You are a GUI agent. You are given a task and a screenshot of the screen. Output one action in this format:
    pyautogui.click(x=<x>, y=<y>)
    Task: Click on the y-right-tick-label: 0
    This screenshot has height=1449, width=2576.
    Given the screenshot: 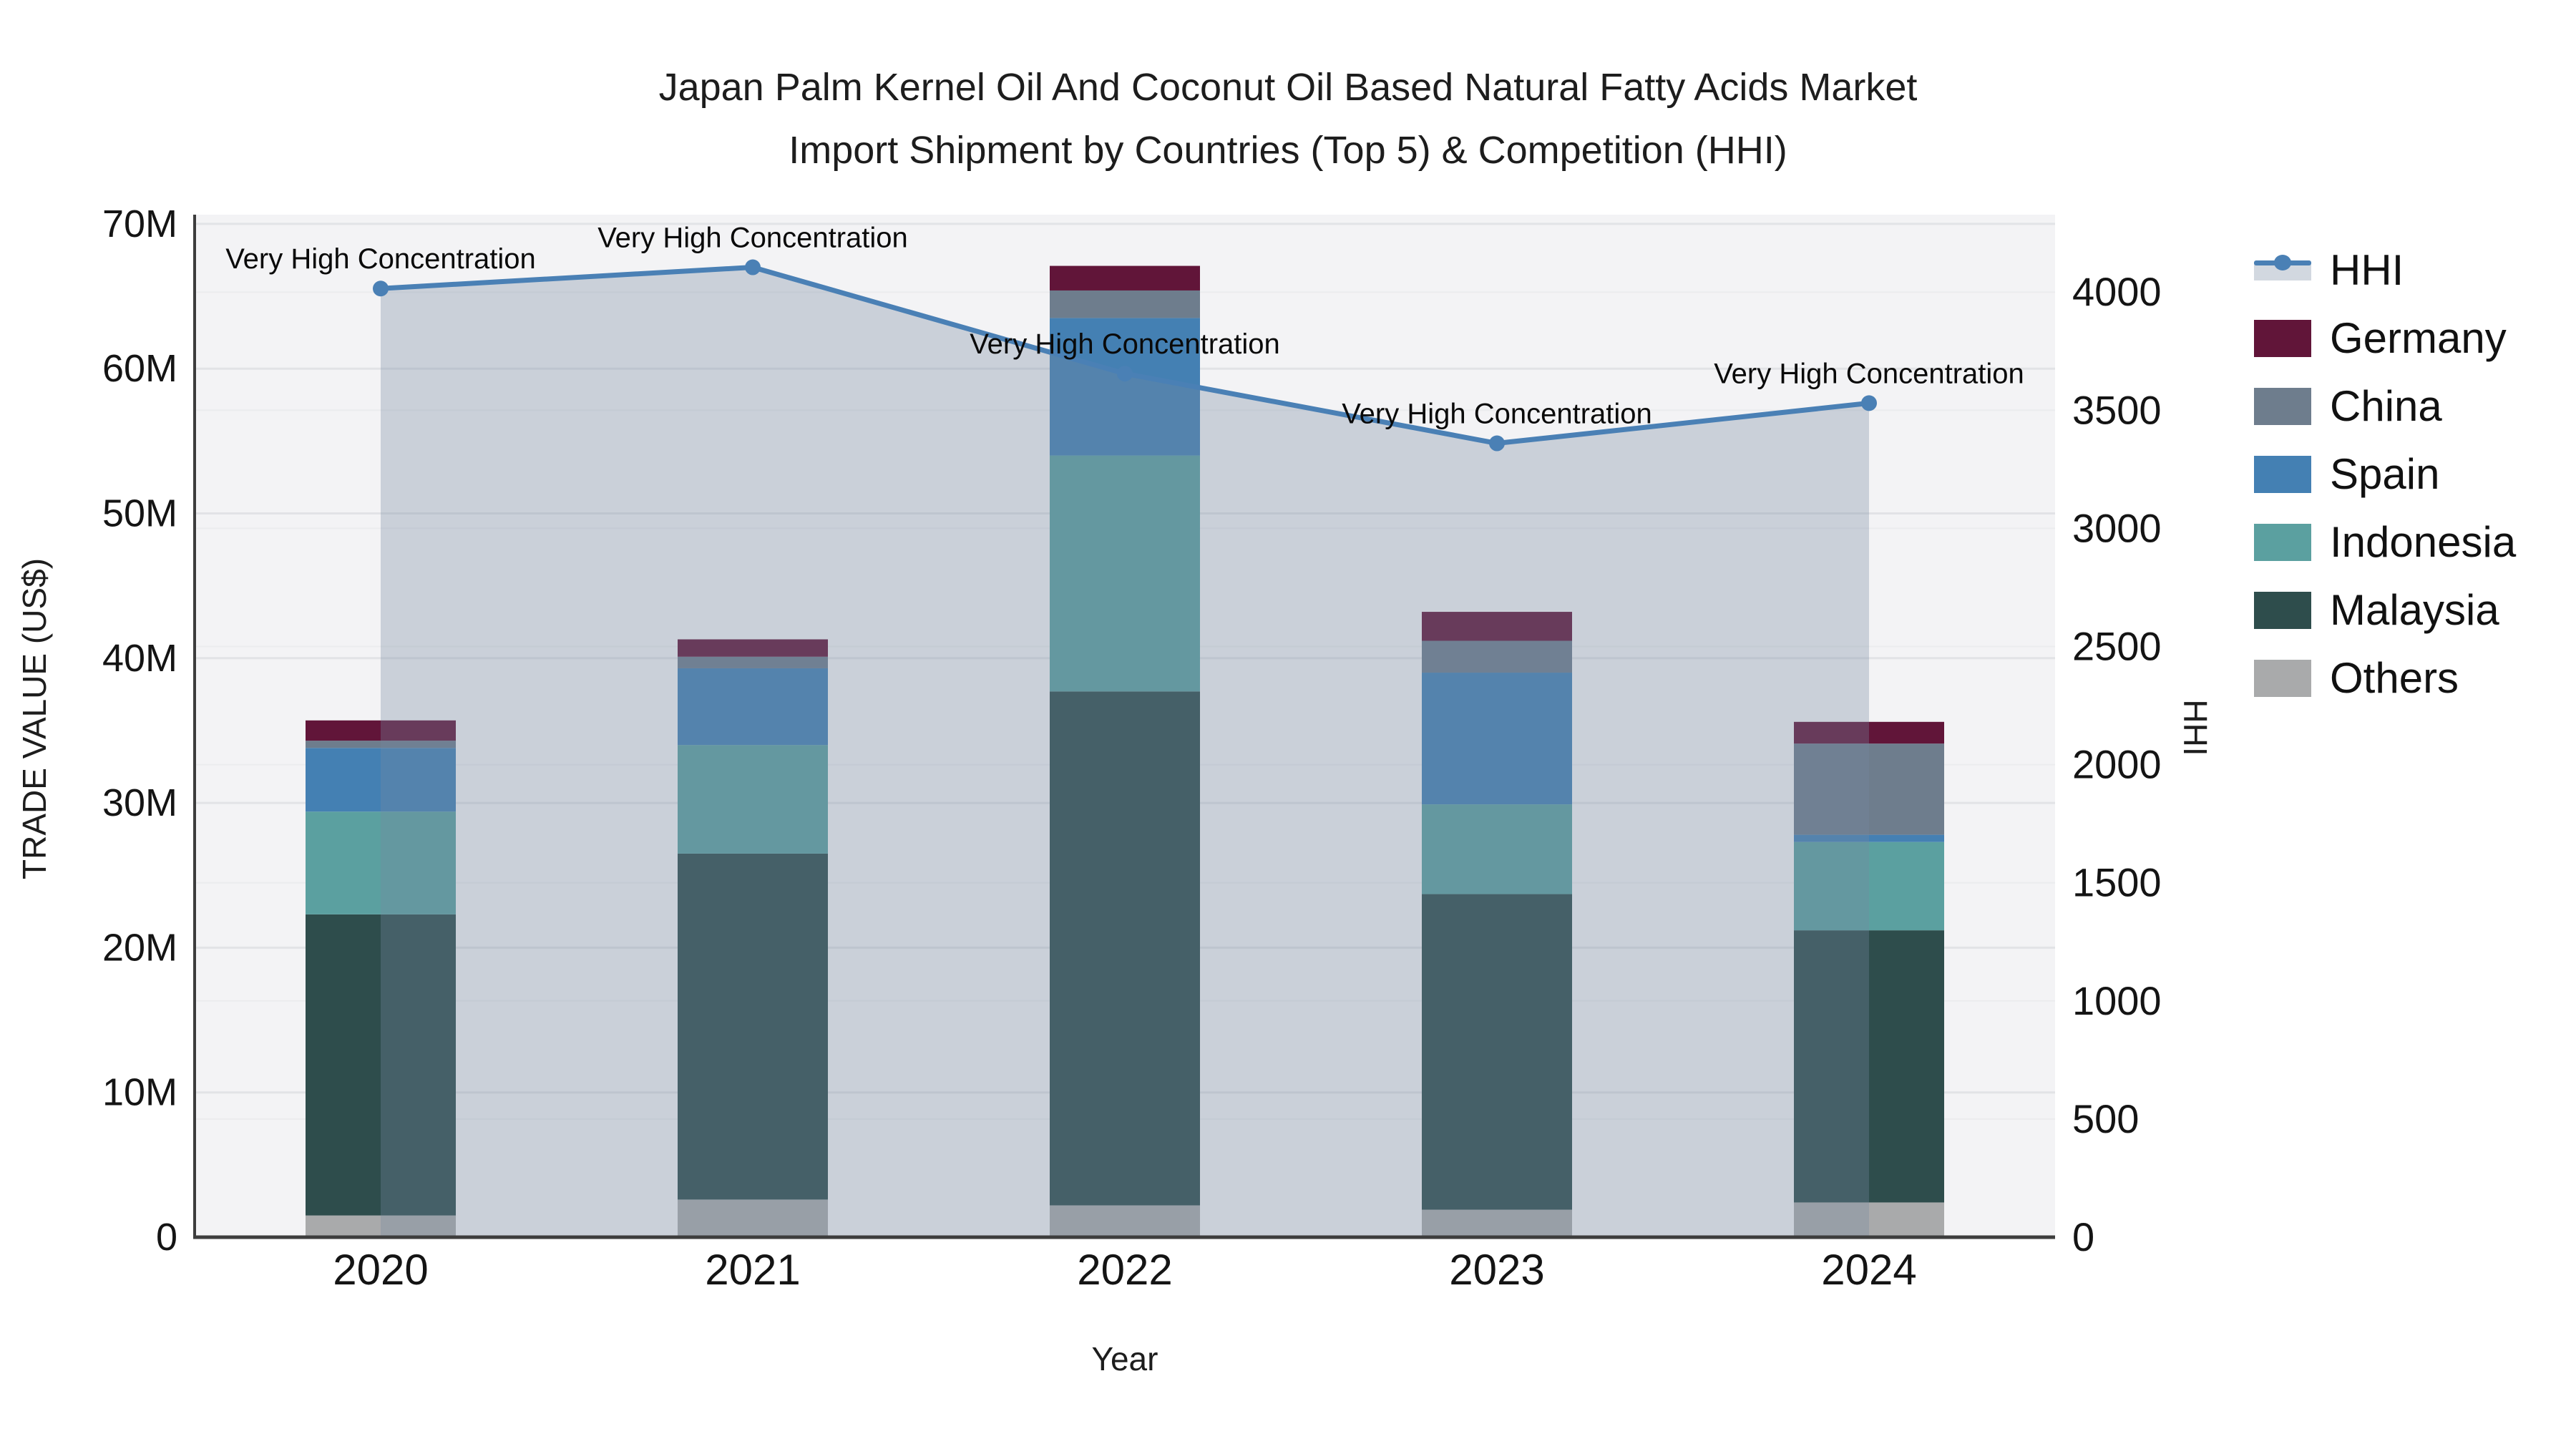 What is the action you would take?
    pyautogui.click(x=2083, y=1236)
    